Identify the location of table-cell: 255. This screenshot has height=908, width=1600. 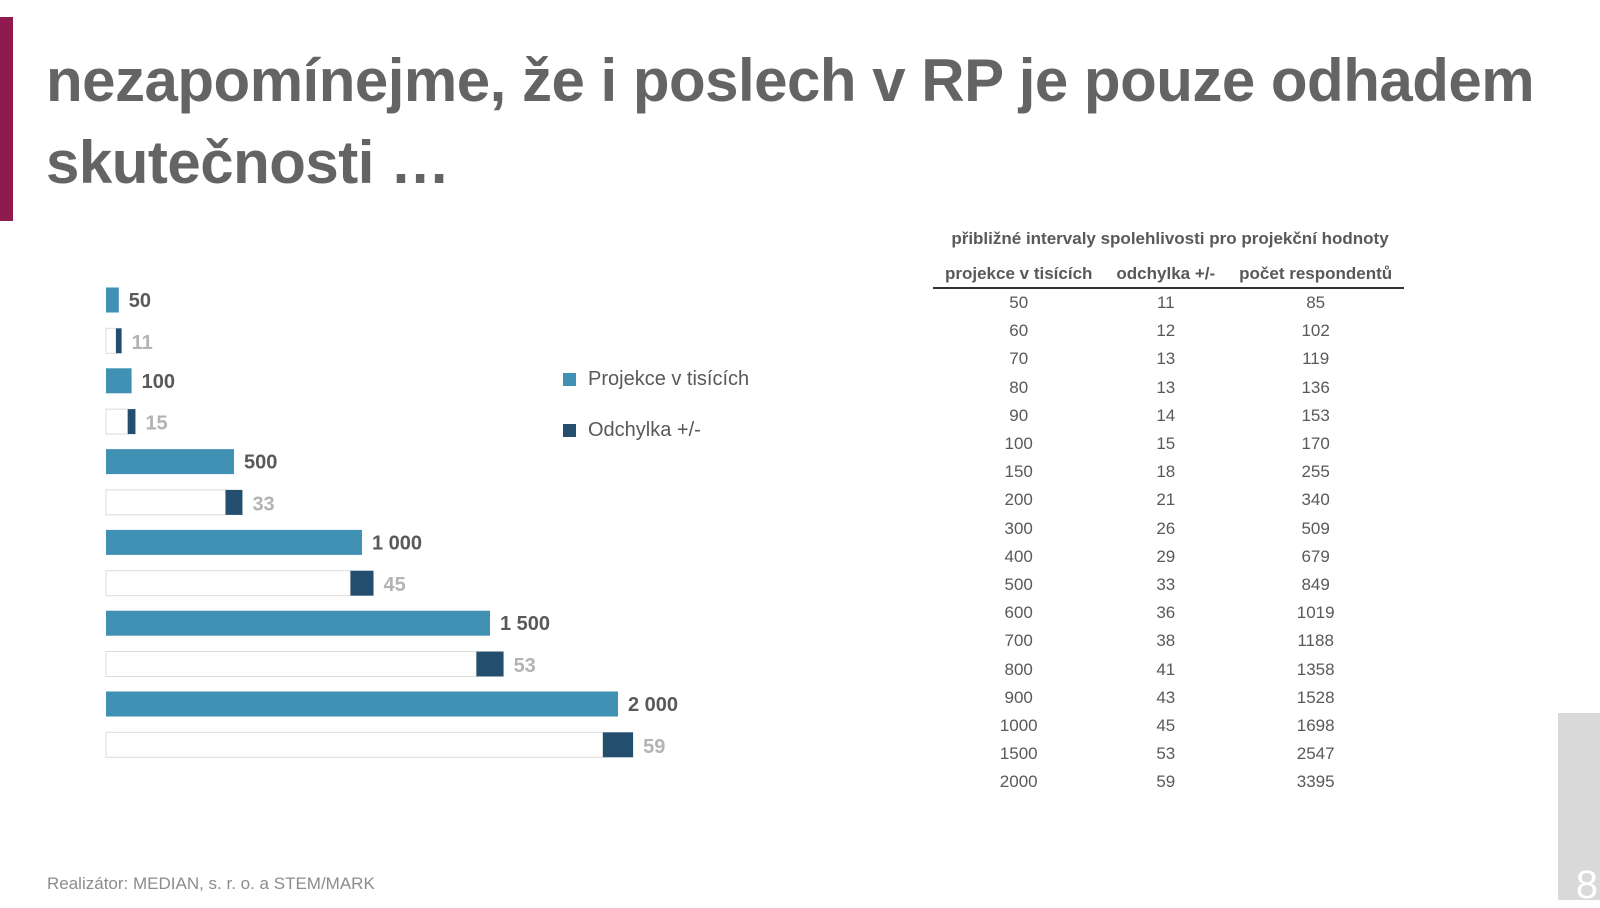
(1315, 472).